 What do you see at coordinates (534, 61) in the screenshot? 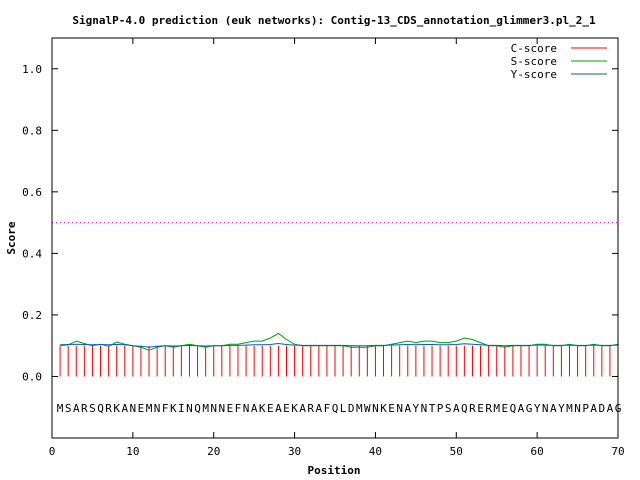
I see `legend-label: S-score` at bounding box center [534, 61].